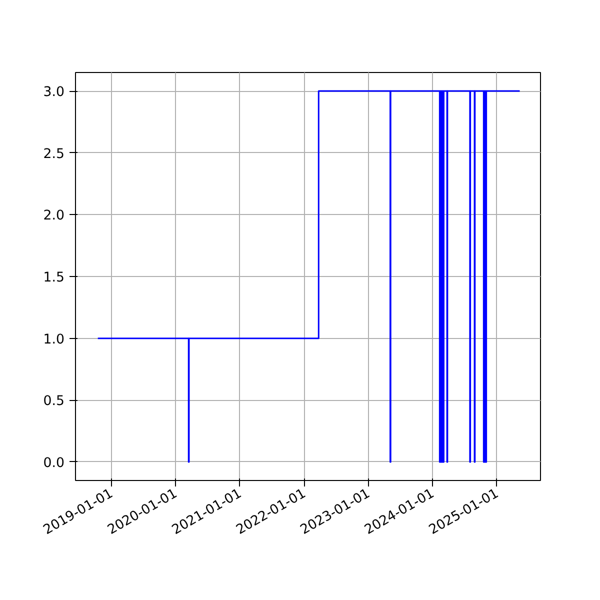 The image size is (600, 600). I want to click on y-tick-label: 0.5, so click(54, 402).